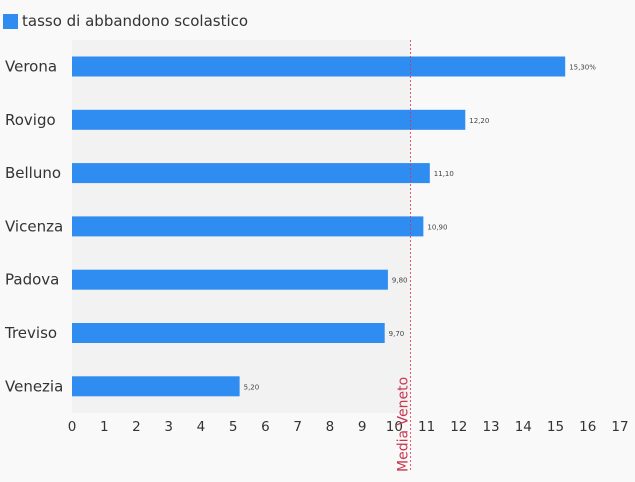 The image size is (635, 482). Describe the element at coordinates (523, 427) in the screenshot. I see `x-tick-label: 14` at that location.